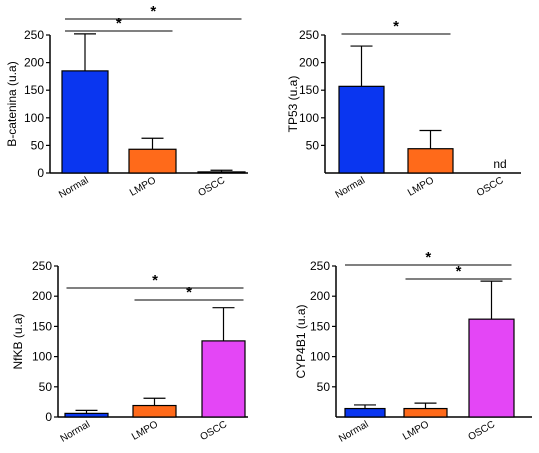 This screenshot has height=453, width=539. I want to click on y-axis-label: NfKB (u.a), so click(18, 341).